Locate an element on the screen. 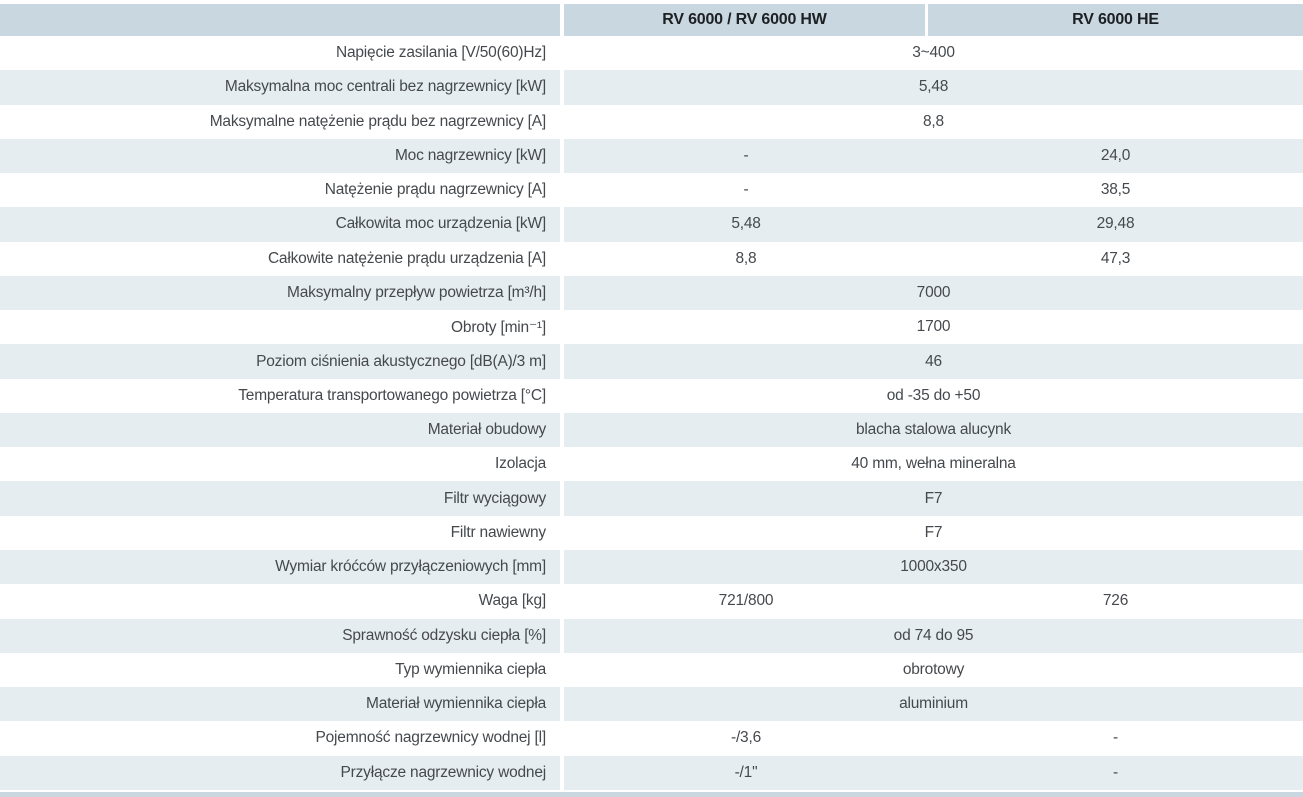 The image size is (1303, 797). table-row-casing-material: Materiał obudowy blacha stalowa alucynk is located at coordinates (651, 430).